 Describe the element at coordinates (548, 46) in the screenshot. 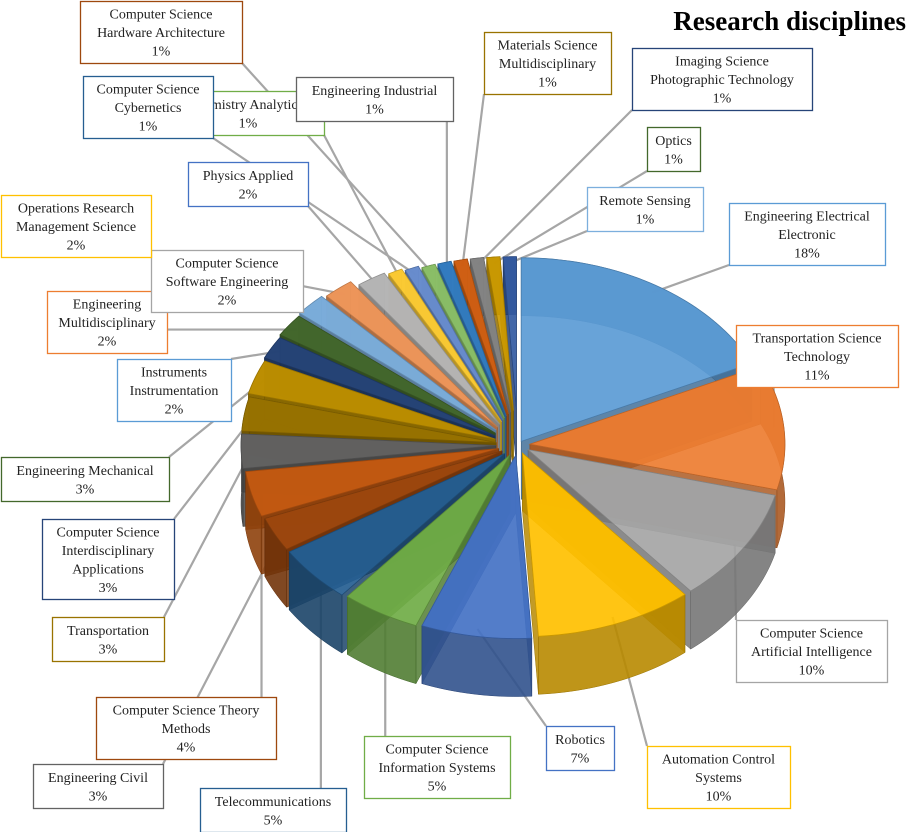

I see `slice-name: Materials Science` at that location.